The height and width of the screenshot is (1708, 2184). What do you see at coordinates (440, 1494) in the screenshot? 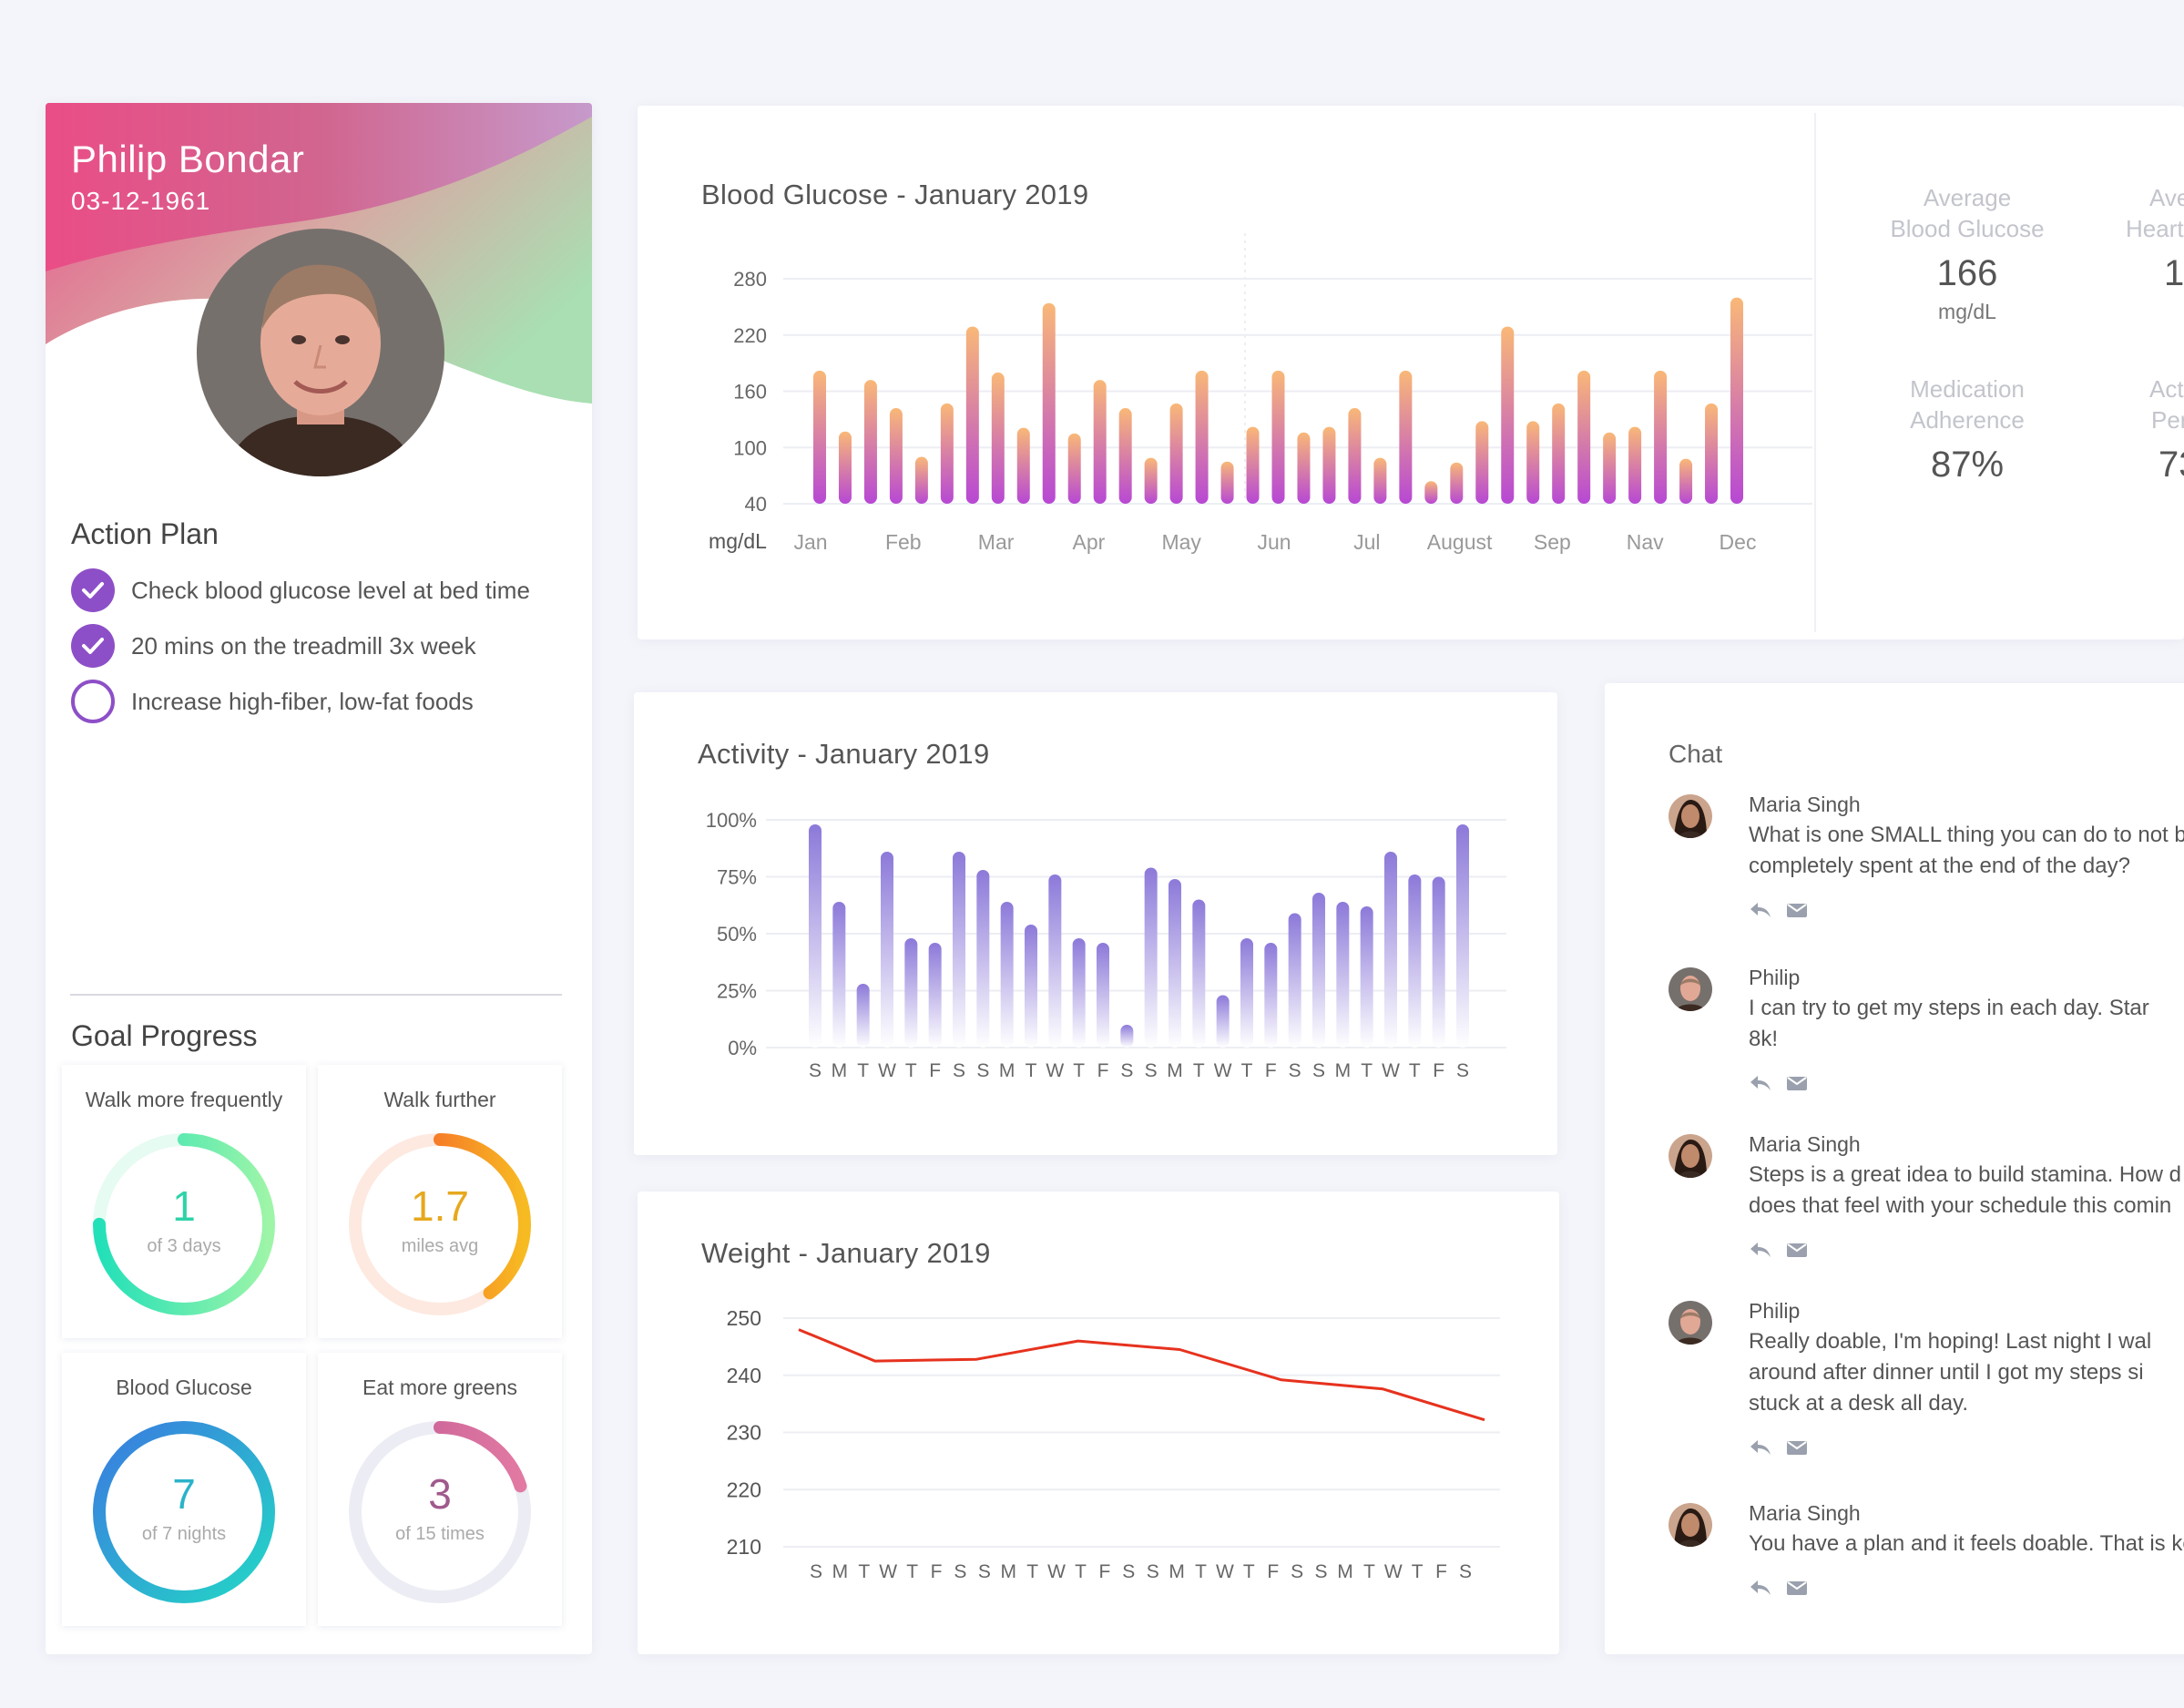
I see `goal-value: 3` at bounding box center [440, 1494].